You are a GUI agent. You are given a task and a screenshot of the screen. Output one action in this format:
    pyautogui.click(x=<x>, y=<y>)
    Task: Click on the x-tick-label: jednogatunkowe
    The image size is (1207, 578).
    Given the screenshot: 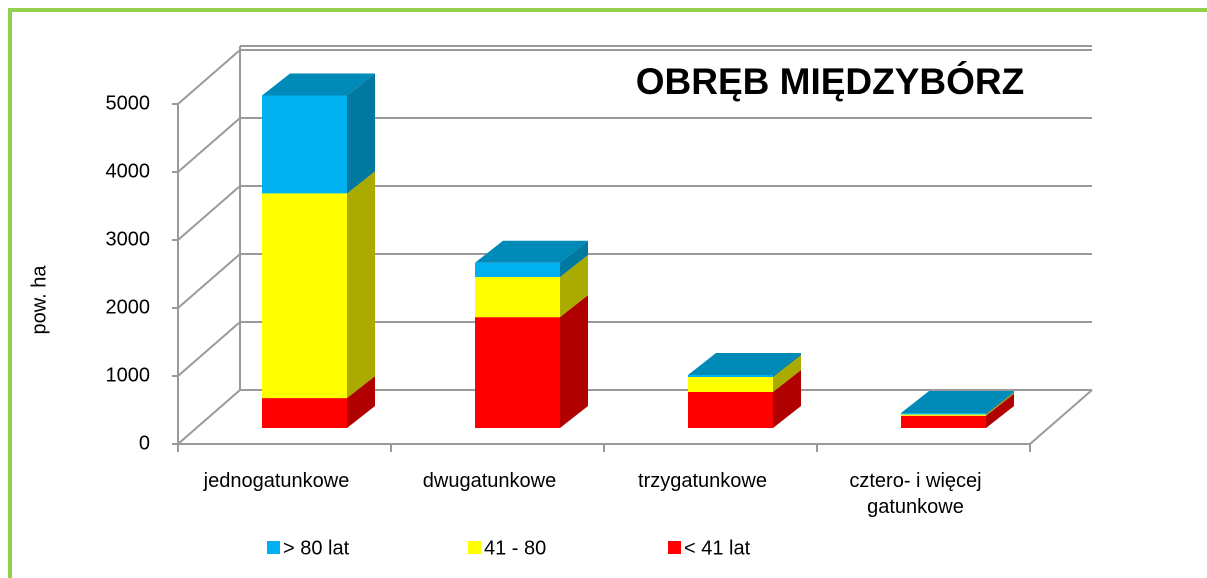 What is the action you would take?
    pyautogui.click(x=276, y=481)
    